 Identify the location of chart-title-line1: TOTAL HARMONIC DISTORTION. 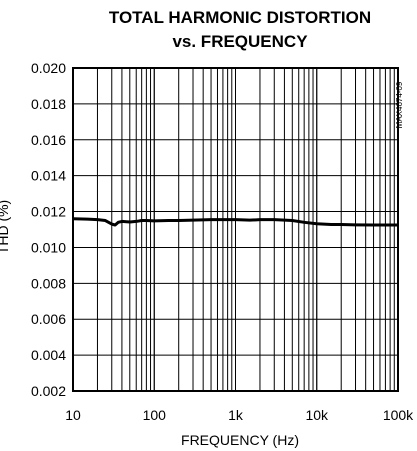
(240, 17).